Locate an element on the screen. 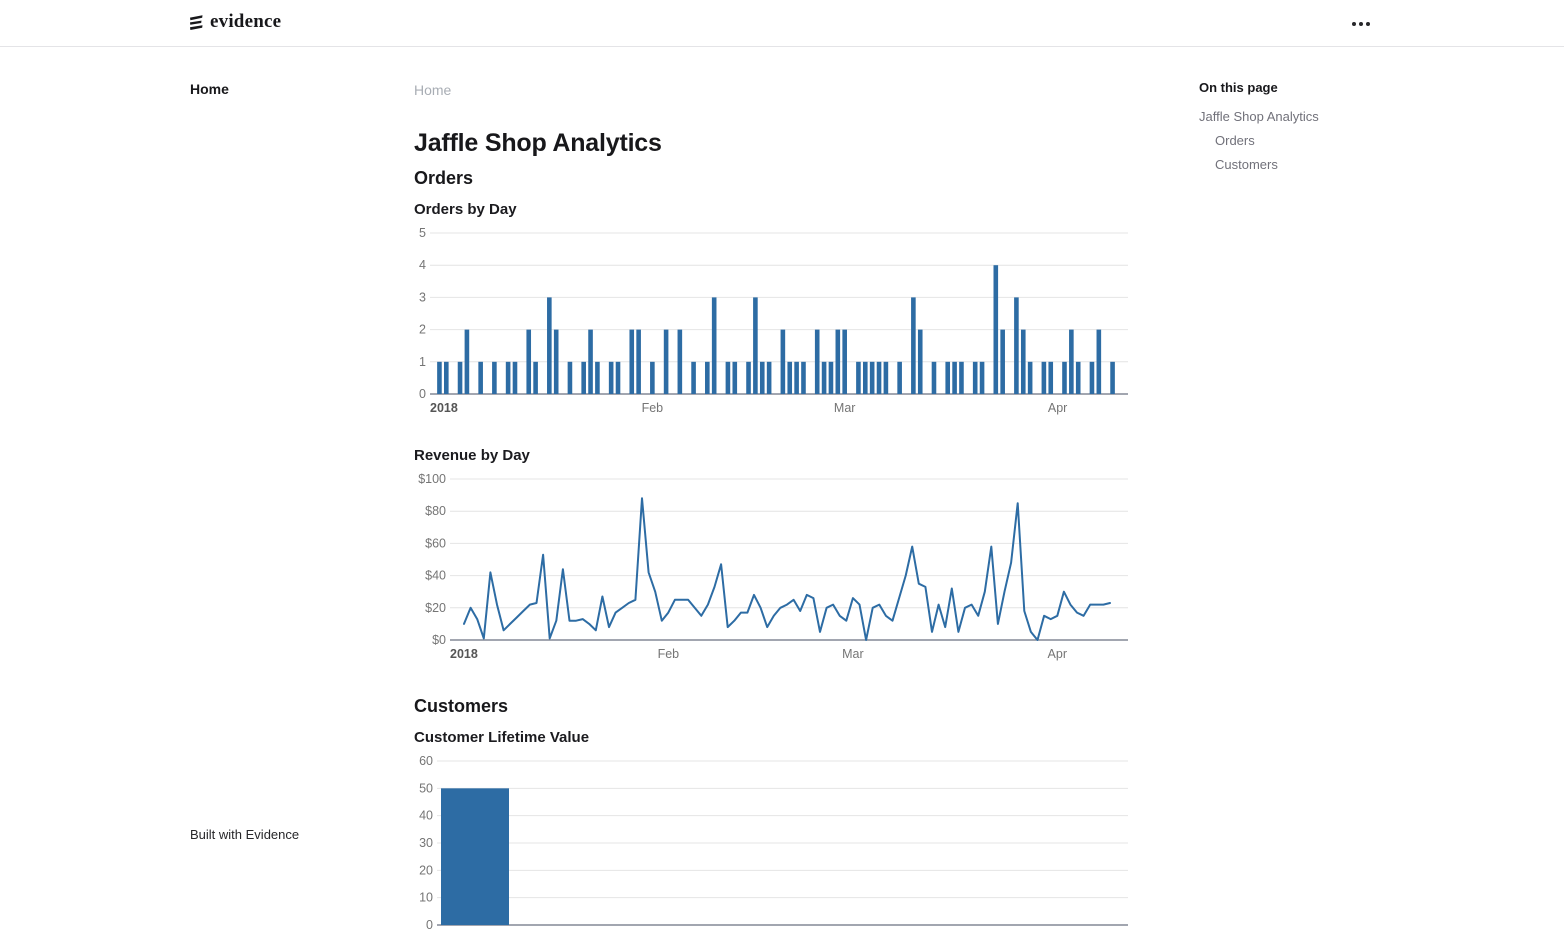  orders-by-day-chart: 0 1 2 3 4 5 2018 Feb Mar Apr is located at coordinates (771, 325).